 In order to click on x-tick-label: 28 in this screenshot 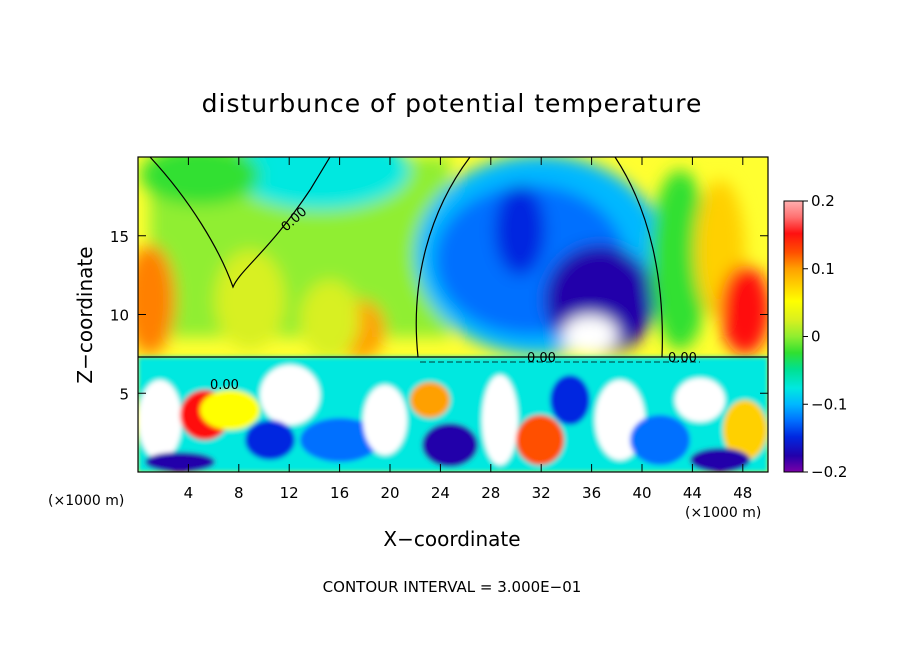, I will do `click(490, 493)`.